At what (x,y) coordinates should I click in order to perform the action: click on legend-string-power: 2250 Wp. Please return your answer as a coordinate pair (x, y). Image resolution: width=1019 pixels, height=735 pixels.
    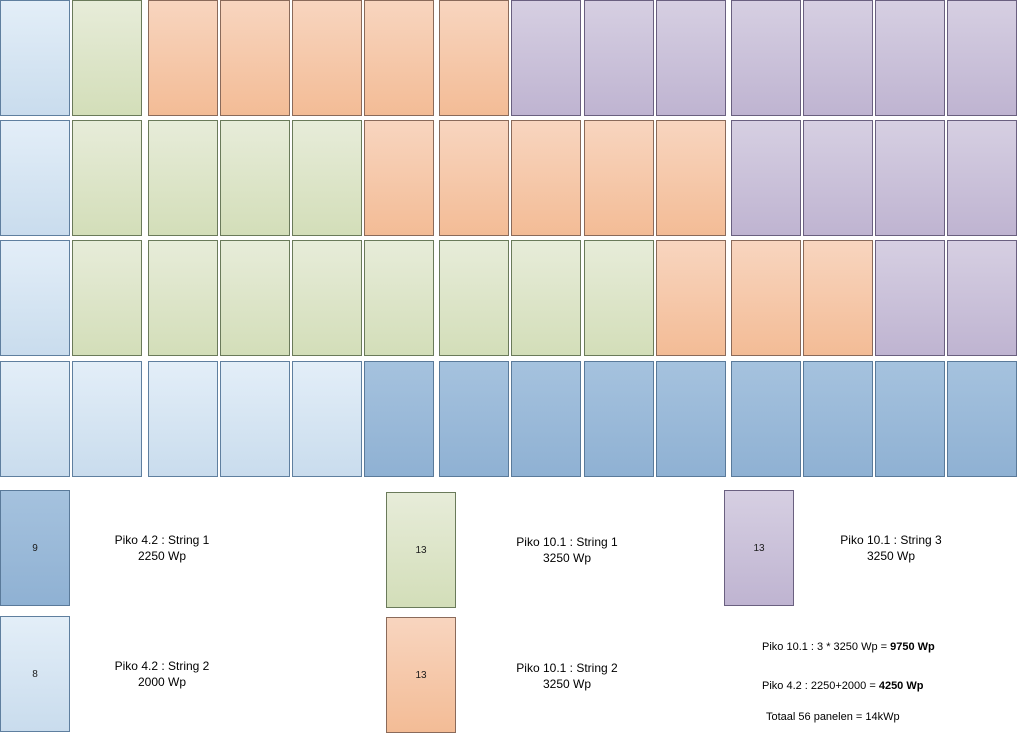
    Looking at the image, I should click on (162, 556).